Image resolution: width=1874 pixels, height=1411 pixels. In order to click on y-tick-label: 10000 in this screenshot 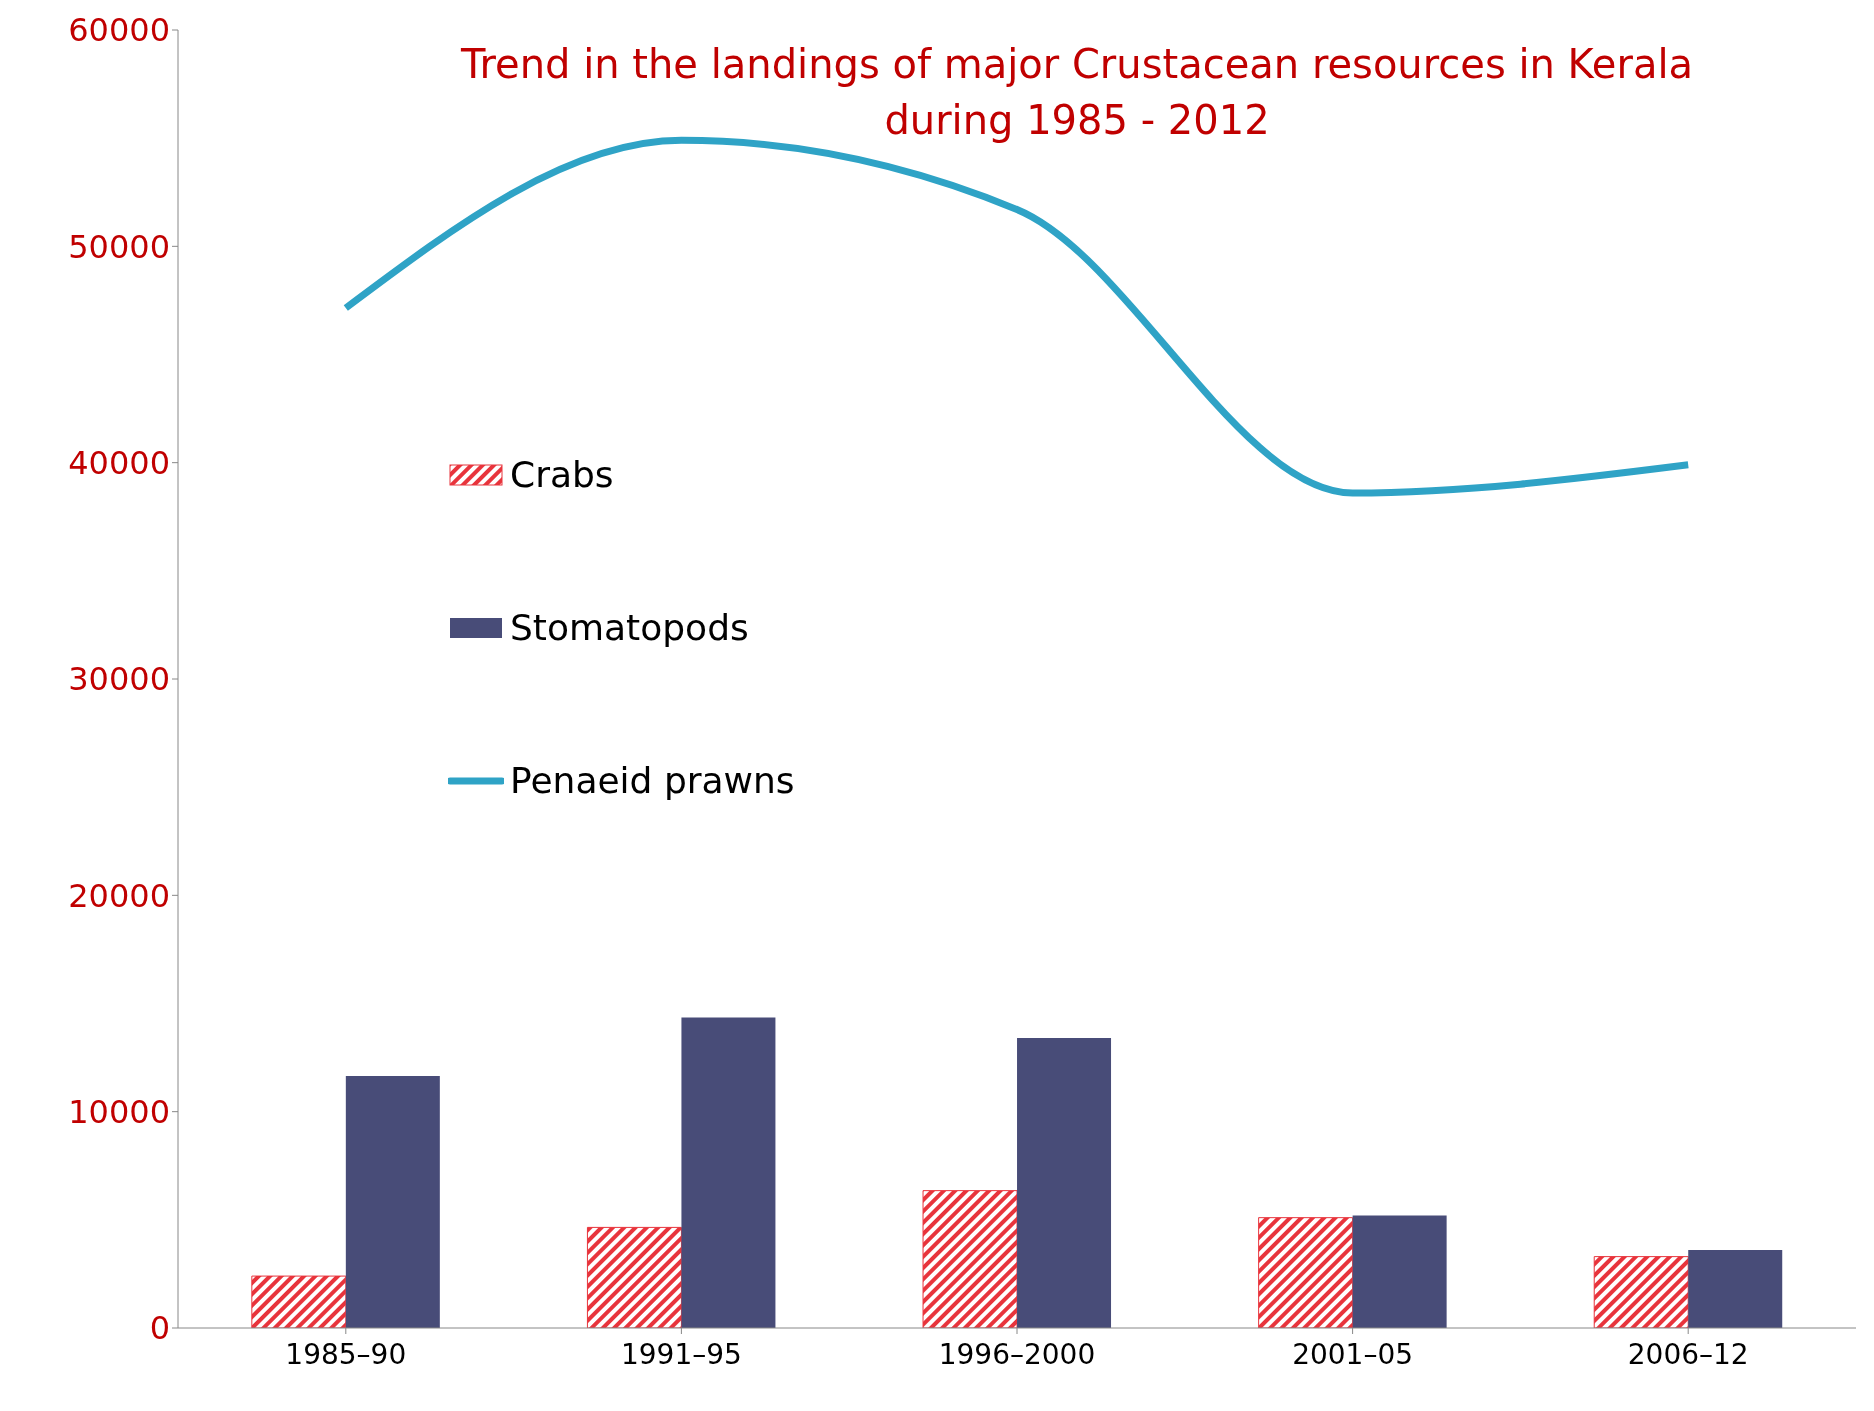, I will do `click(119, 1112)`.